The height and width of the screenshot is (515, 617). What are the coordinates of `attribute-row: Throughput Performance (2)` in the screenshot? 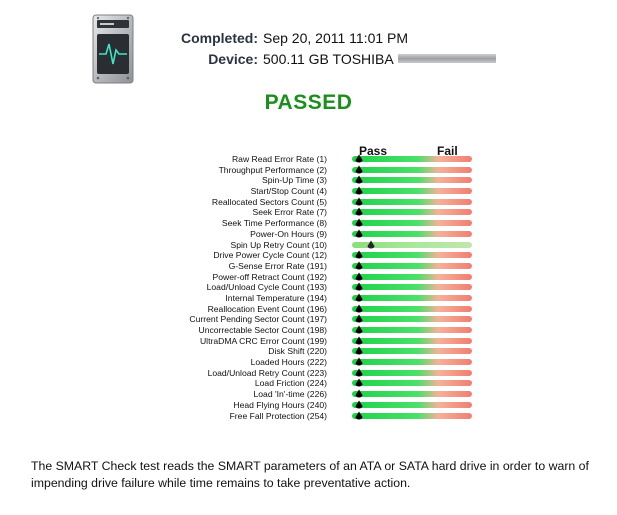 It's located at (308, 170).